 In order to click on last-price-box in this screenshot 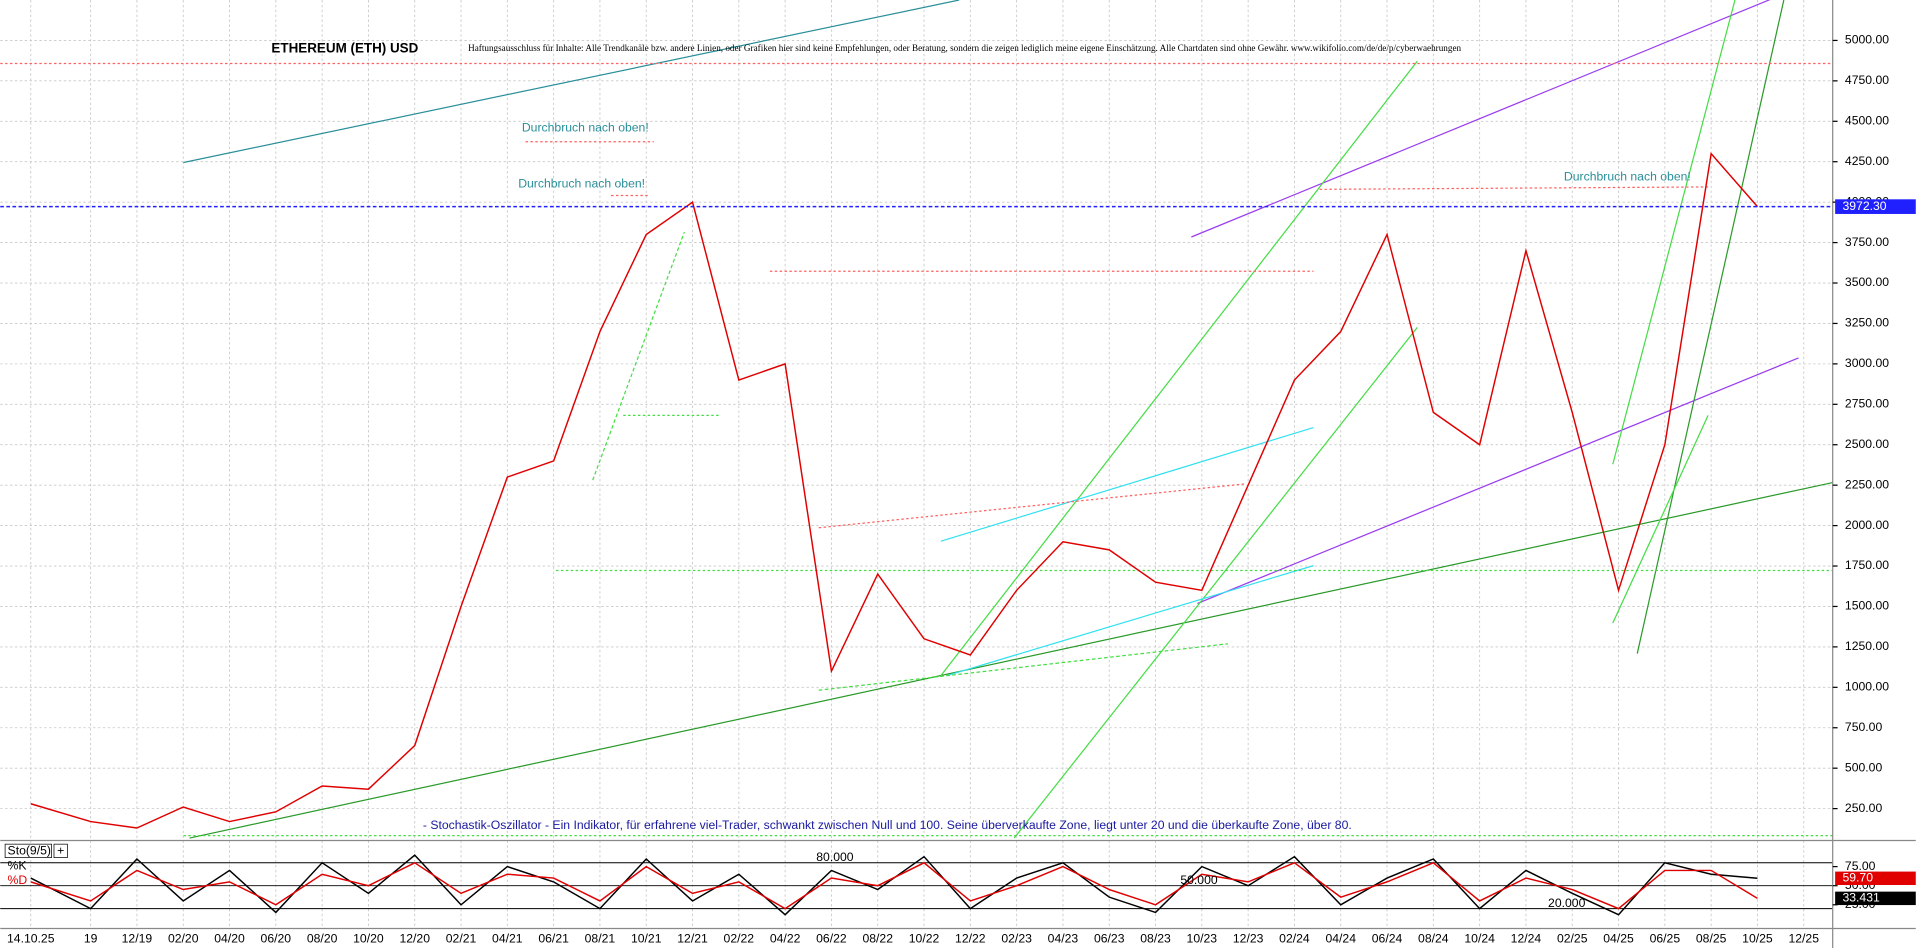, I will do `click(1875, 206)`.